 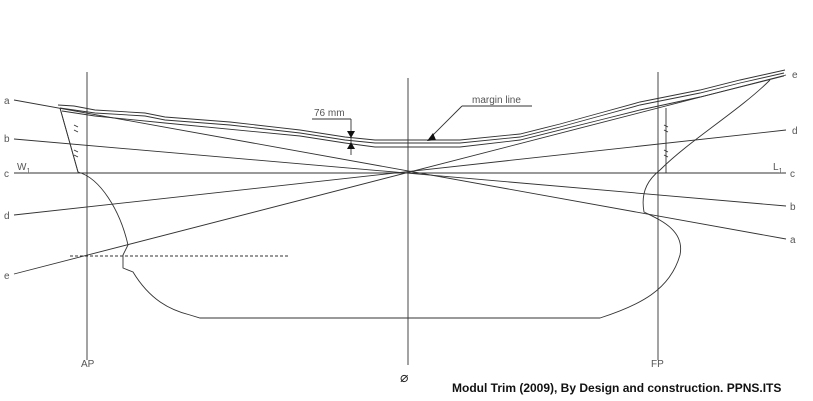 What do you see at coordinates (793, 207) in the screenshot?
I see `label-right-b: b` at bounding box center [793, 207].